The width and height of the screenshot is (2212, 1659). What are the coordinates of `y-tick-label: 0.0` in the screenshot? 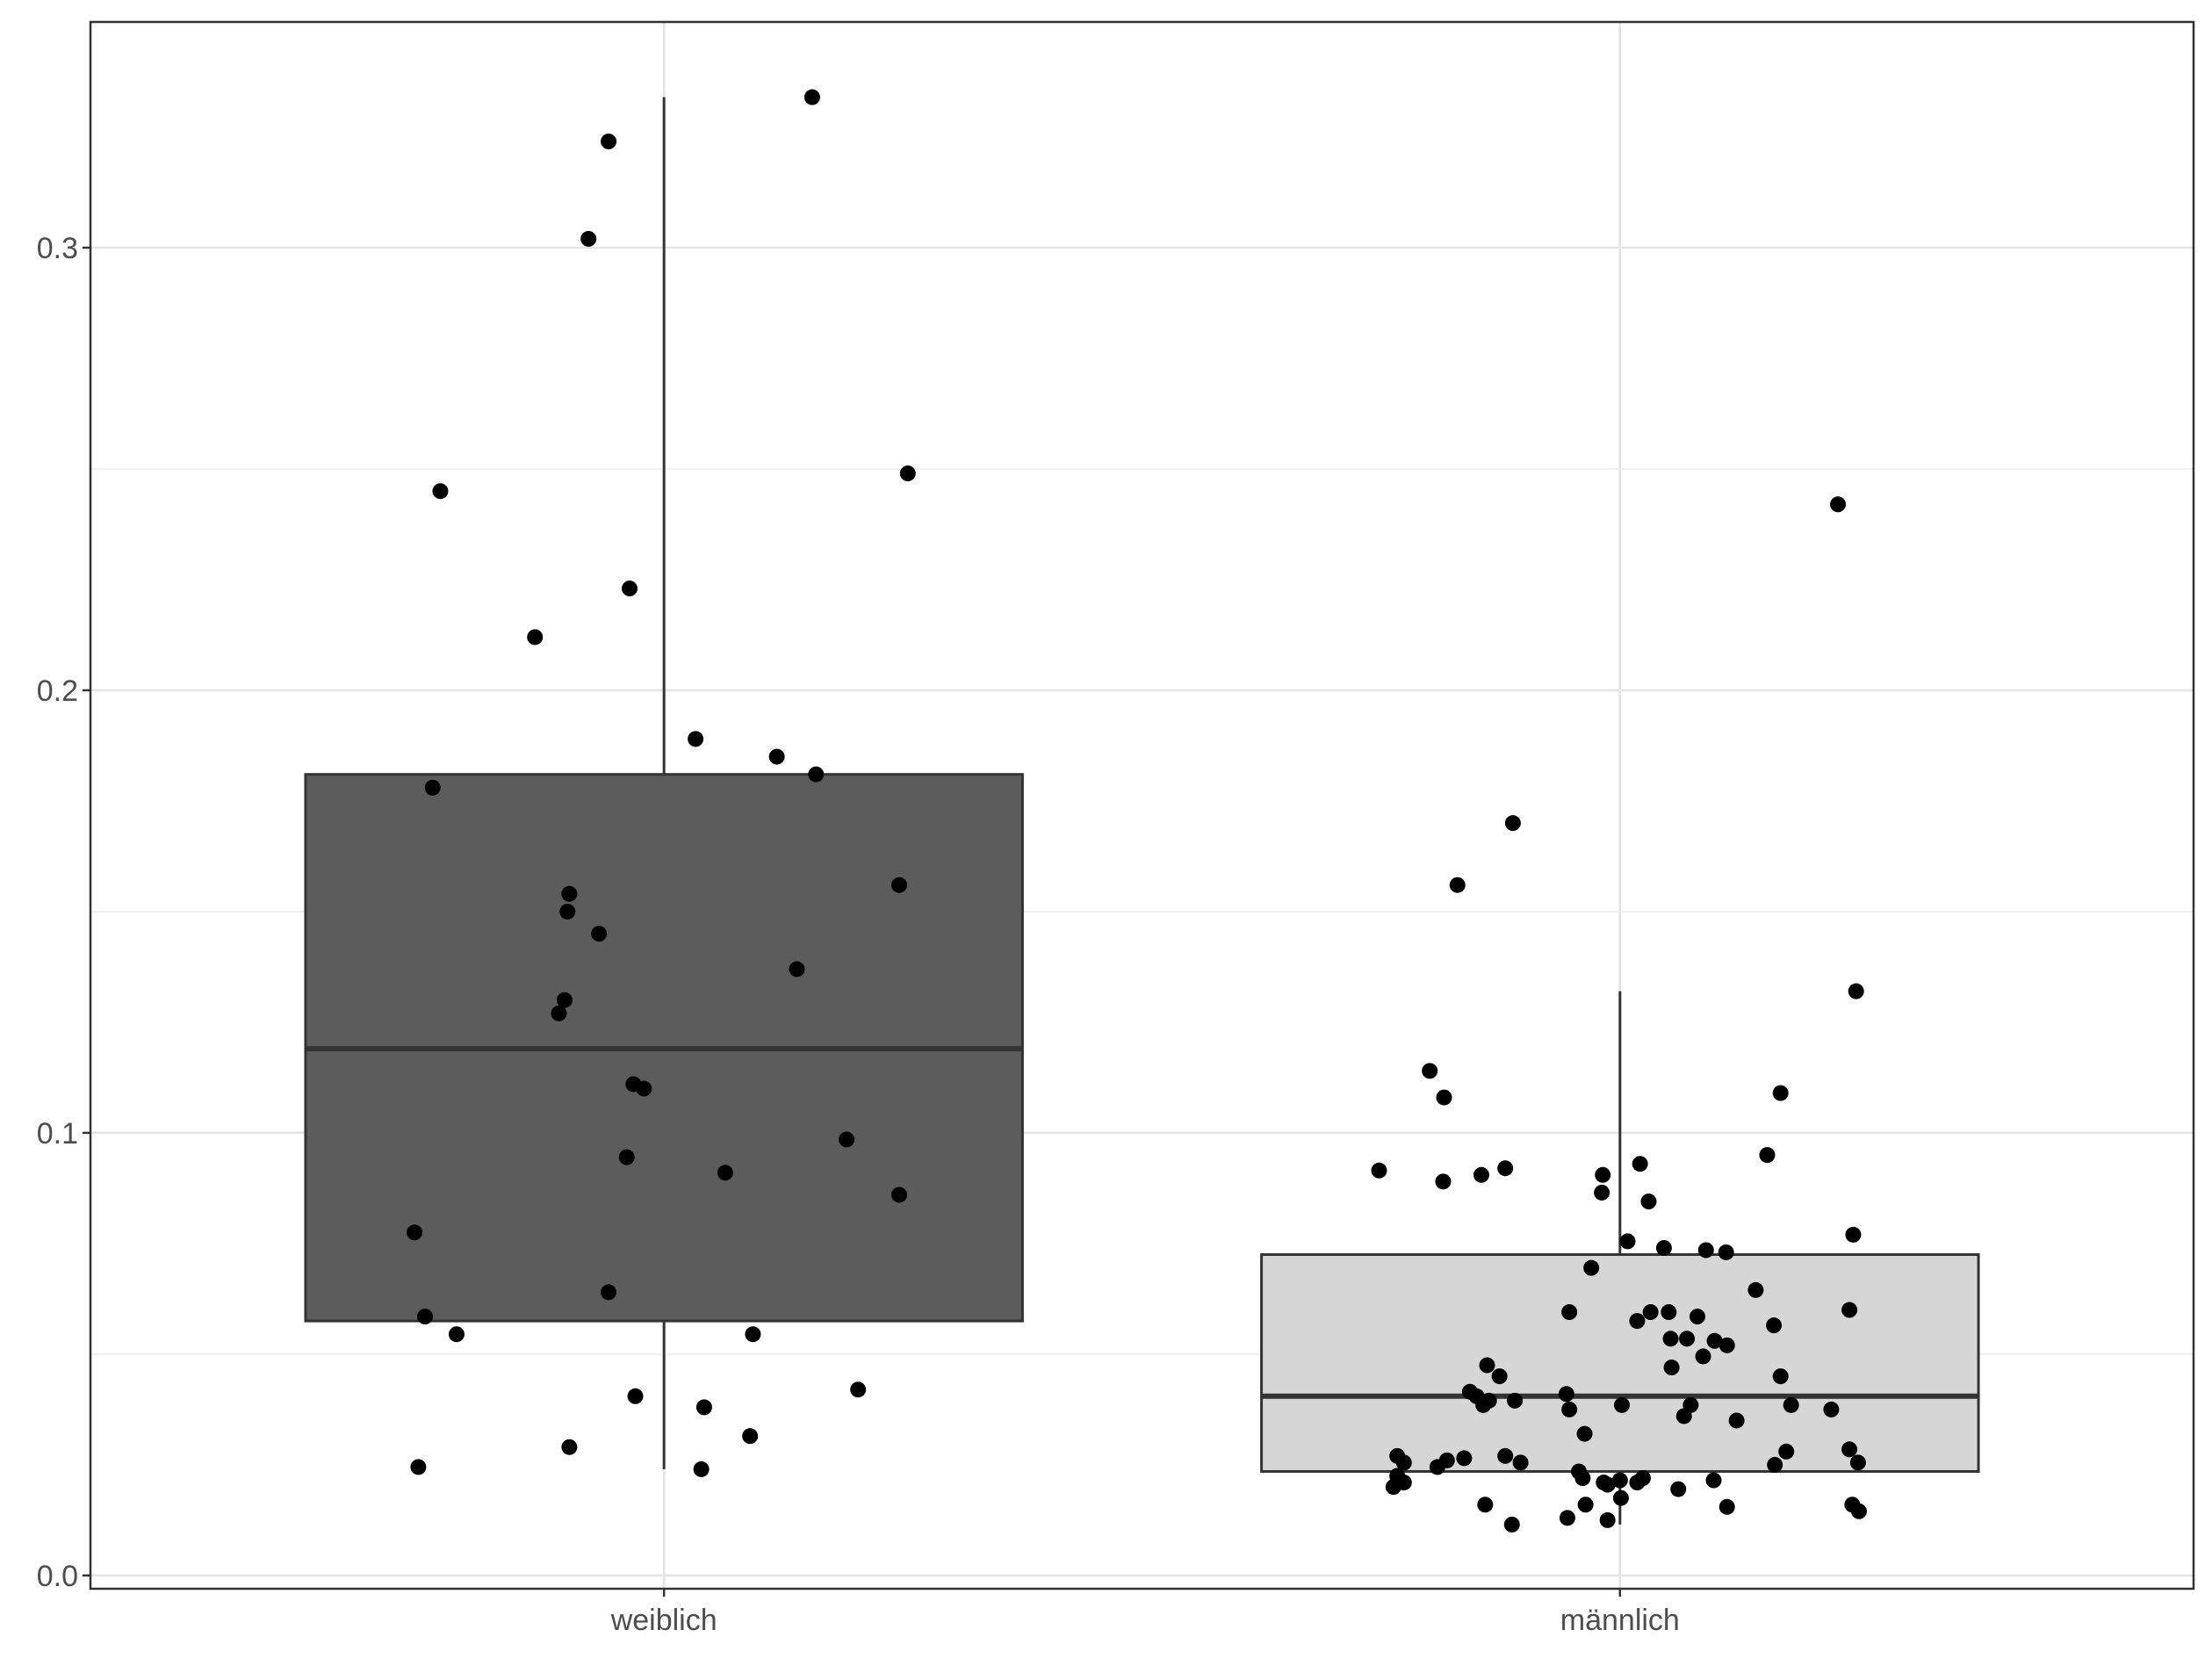 It's located at (58, 1576).